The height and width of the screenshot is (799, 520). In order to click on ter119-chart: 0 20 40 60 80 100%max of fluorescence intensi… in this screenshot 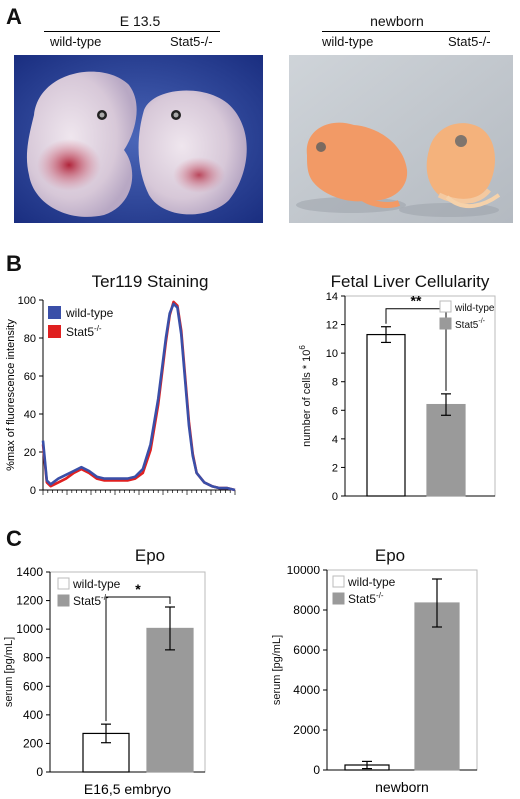, I will do `click(120, 396)`.